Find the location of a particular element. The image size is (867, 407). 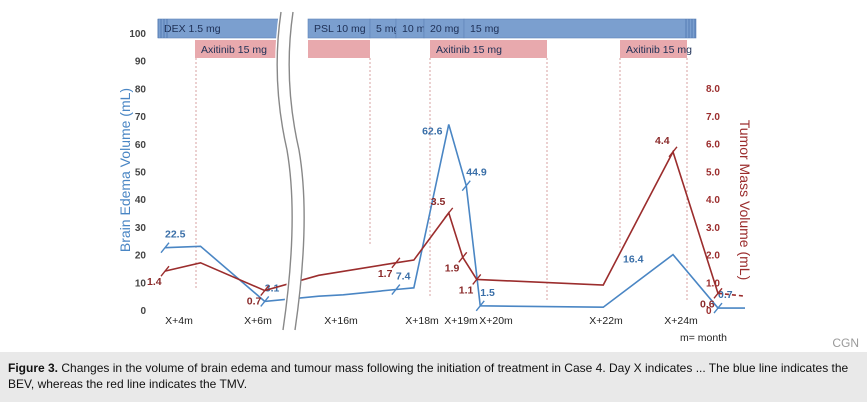

x-tick-label: X+20m is located at coordinates (496, 321).